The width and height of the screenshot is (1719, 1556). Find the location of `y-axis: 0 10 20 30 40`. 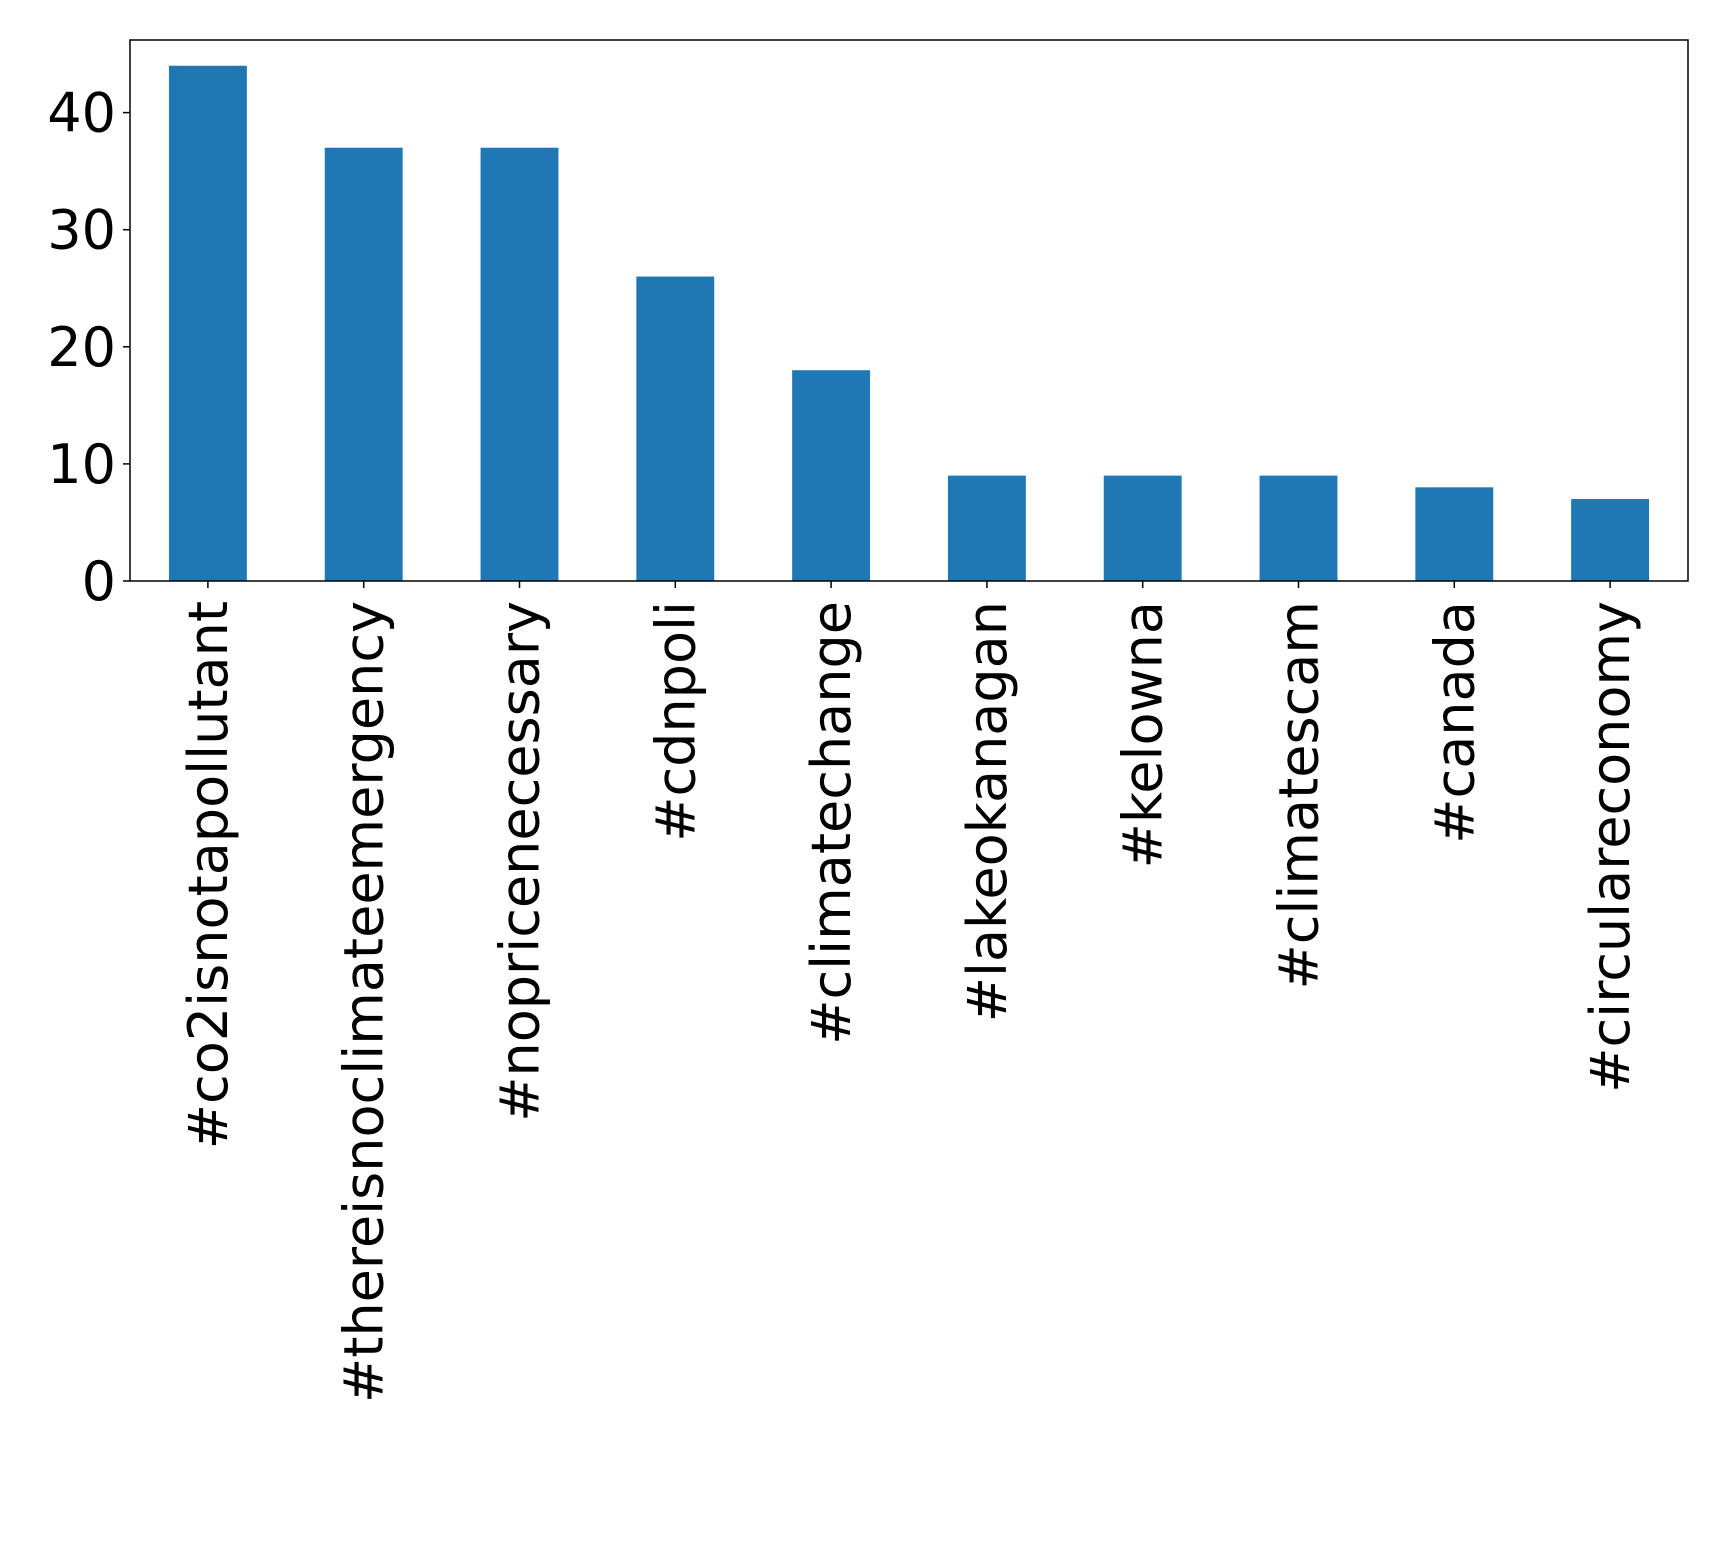

y-axis: 0 10 20 30 40 is located at coordinates (88, 347).